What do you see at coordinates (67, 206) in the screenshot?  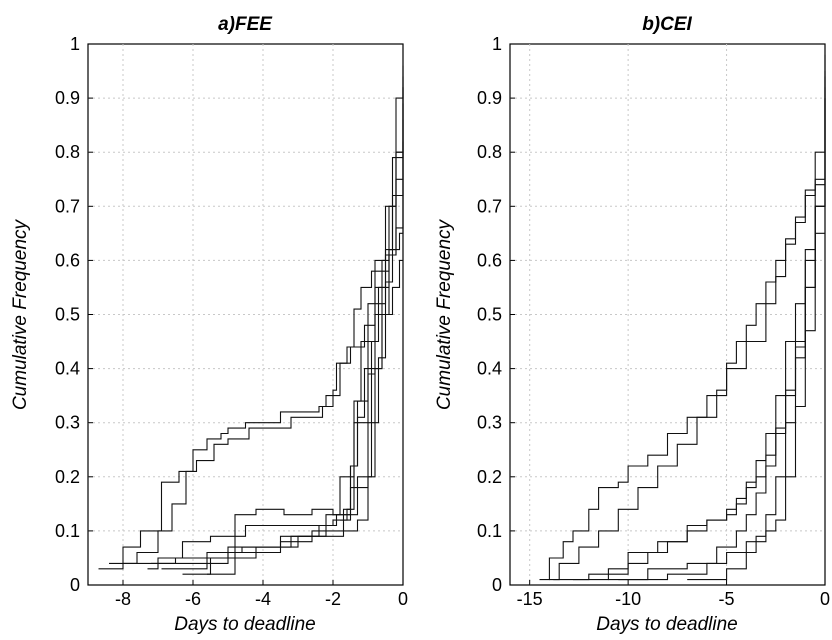 I see `panel-a-ytick-label: 0.7` at bounding box center [67, 206].